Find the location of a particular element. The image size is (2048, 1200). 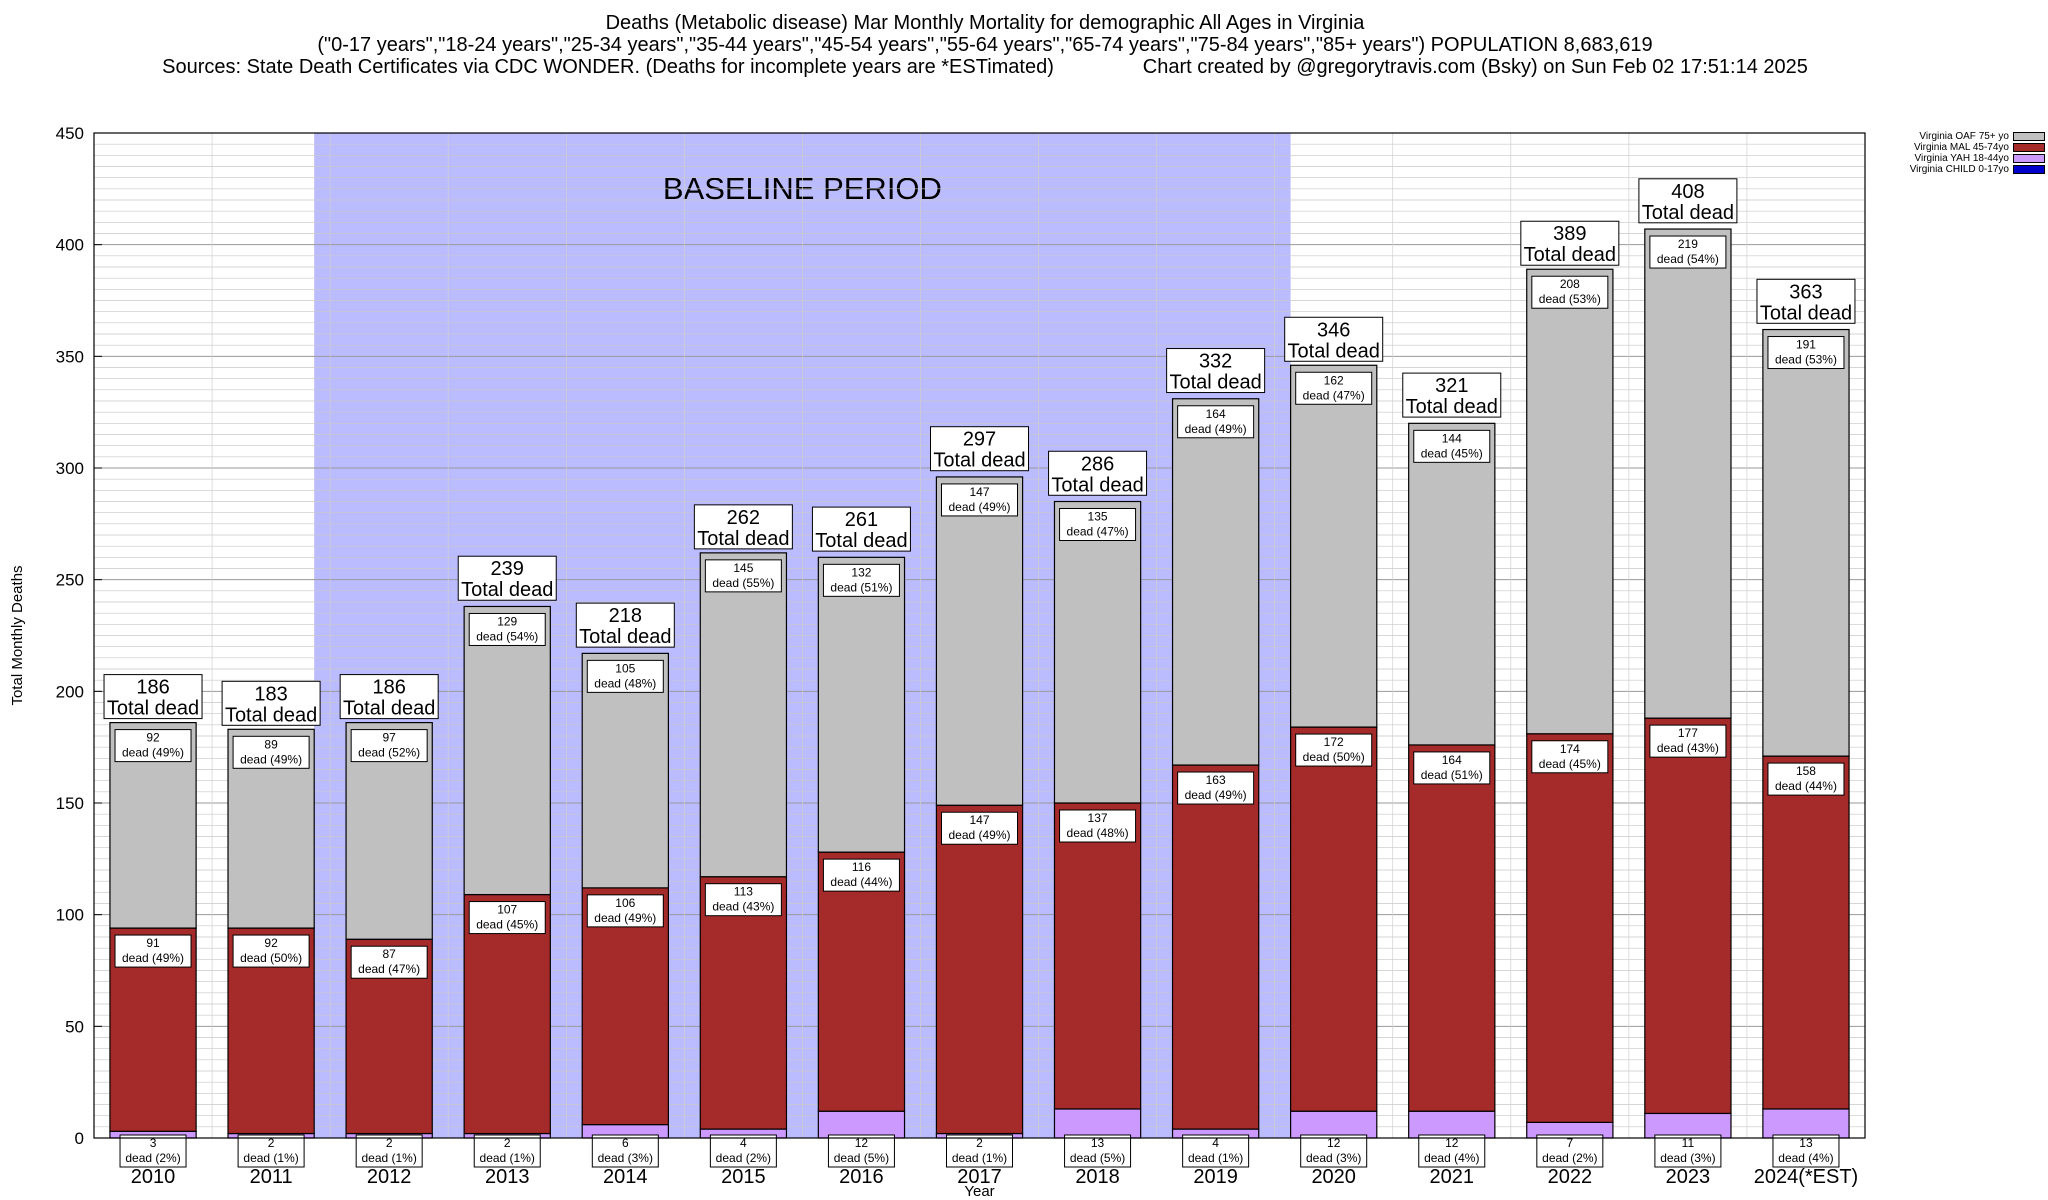

segment-label-mal-pct: dead (50%) is located at coordinates (1334, 757).